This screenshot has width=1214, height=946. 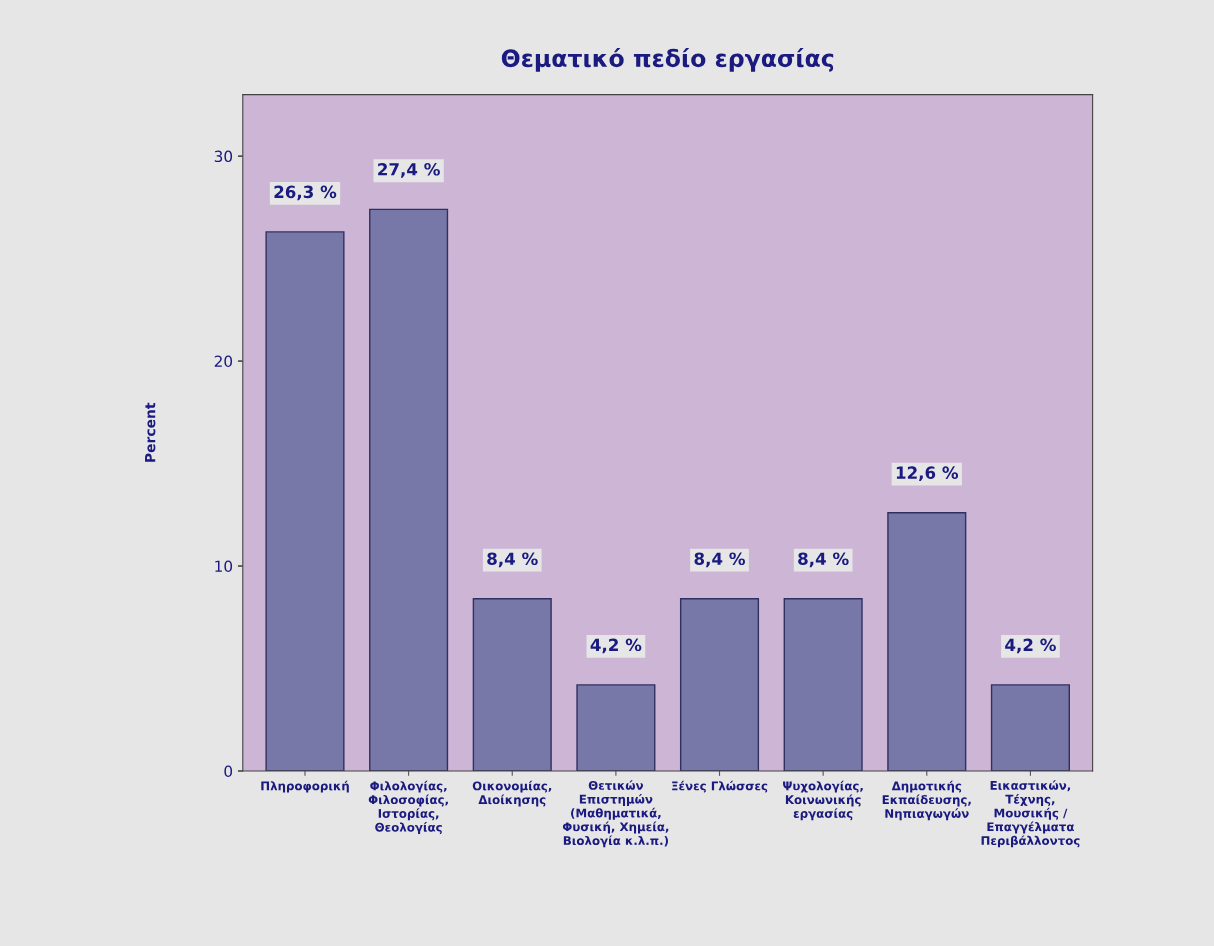 What do you see at coordinates (512, 793) in the screenshot?
I see `x-tick-label: Οικονομίας, Διοίκησης` at bounding box center [512, 793].